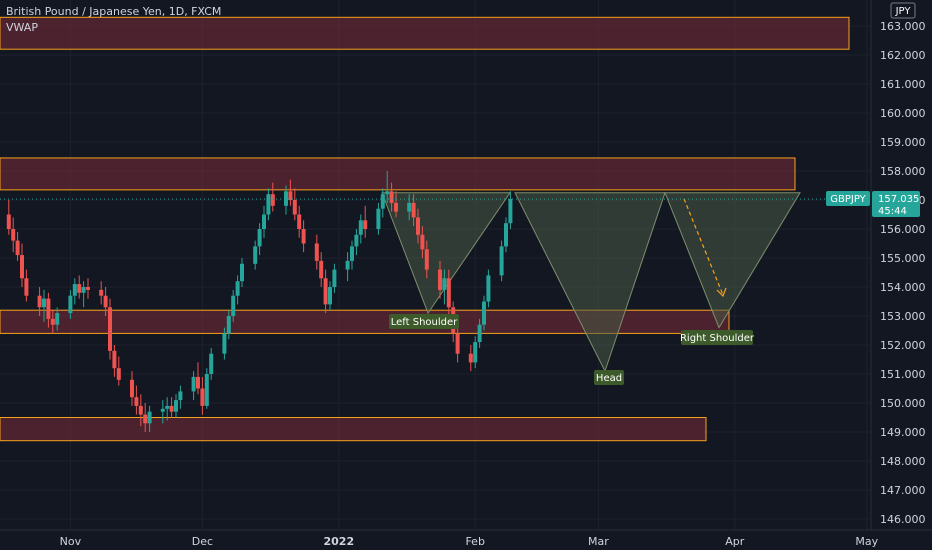 This screenshot has height=550, width=932. Describe the element at coordinates (903, 432) in the screenshot. I see `y-tick-label: 149.000` at that location.